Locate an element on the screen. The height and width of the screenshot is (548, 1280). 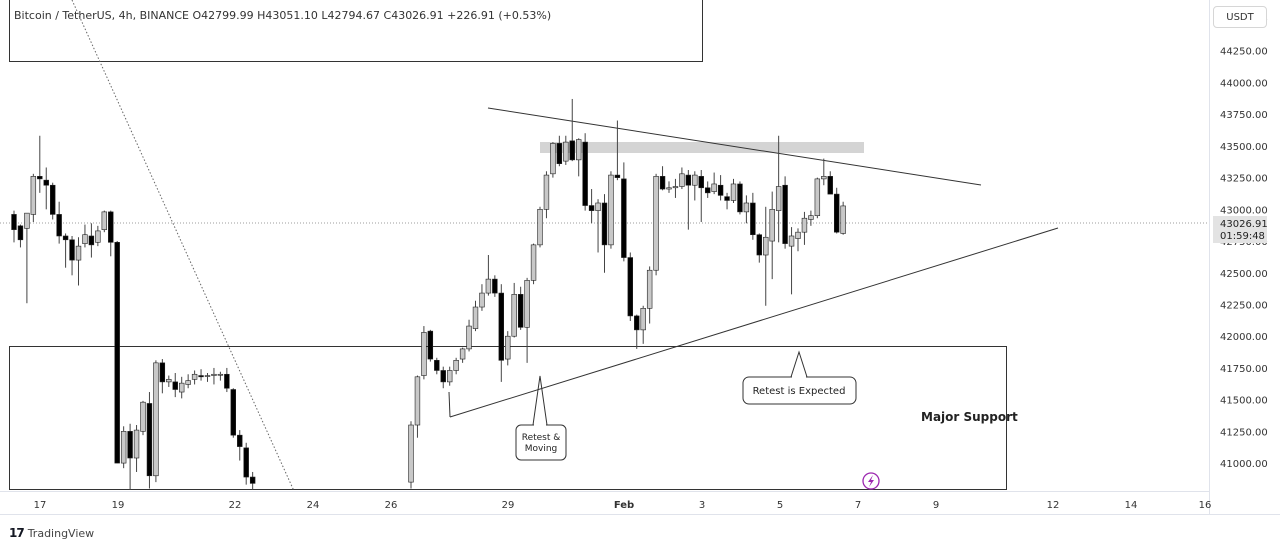
descending-resistance-trendline is located at coordinates (734, 146).